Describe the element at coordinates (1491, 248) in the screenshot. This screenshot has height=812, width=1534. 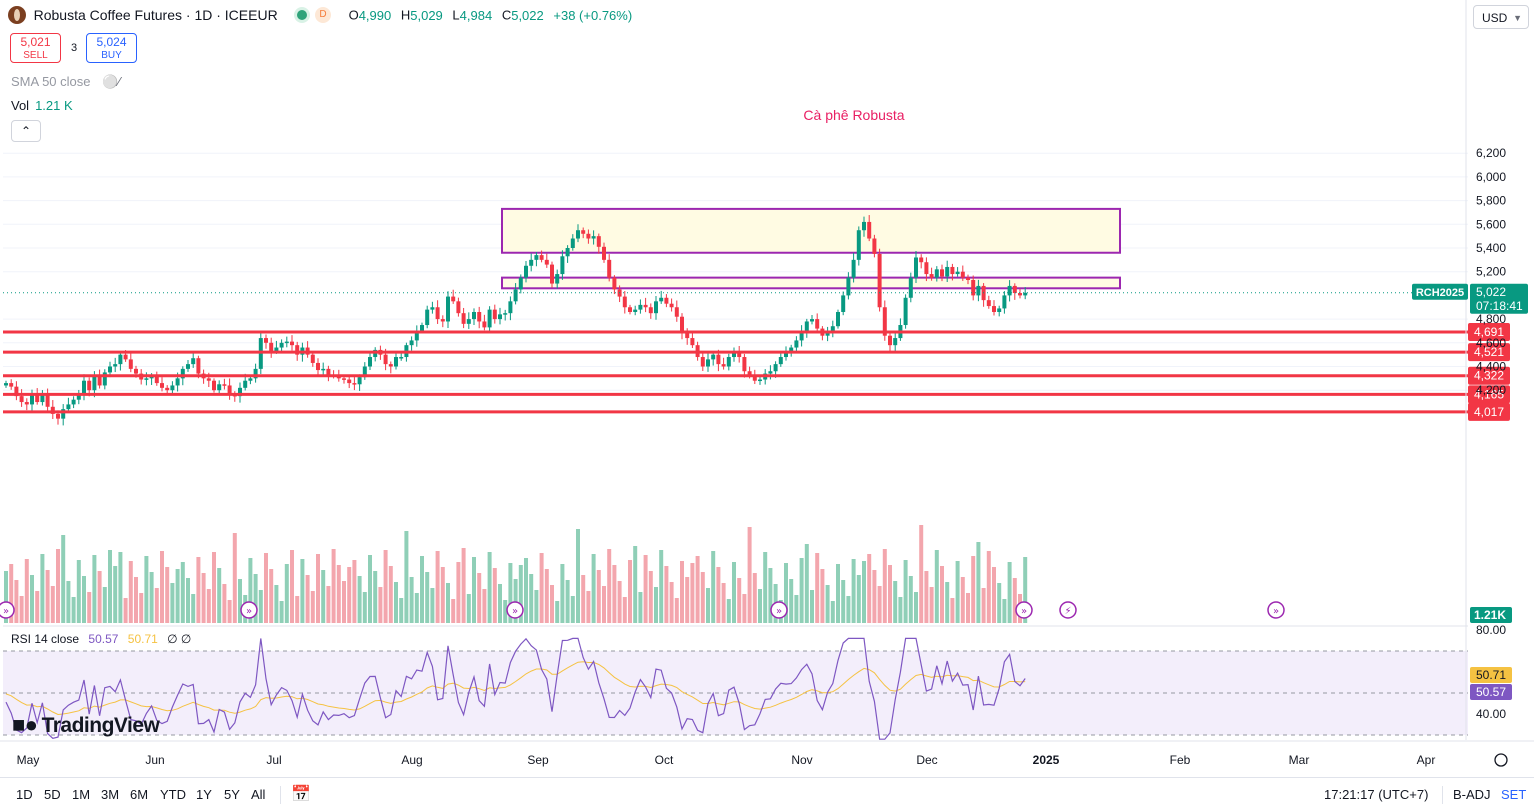
I see `price-tick-label: 5,400` at that location.